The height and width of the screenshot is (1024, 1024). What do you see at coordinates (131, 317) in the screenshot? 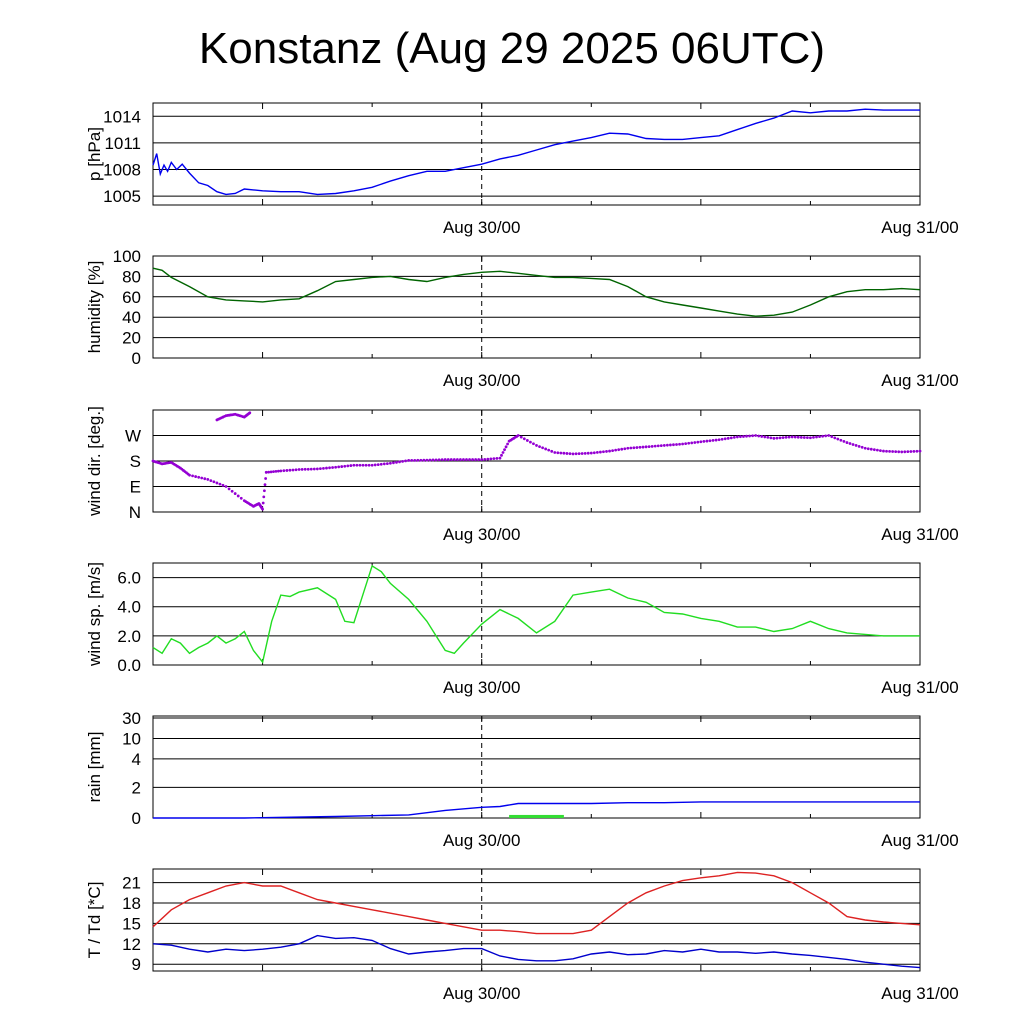
I see `y-tick-label: 40` at bounding box center [131, 317].